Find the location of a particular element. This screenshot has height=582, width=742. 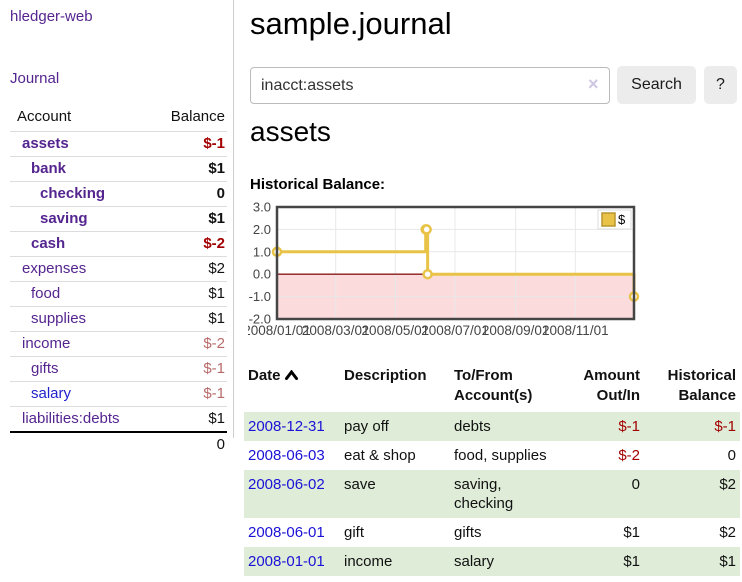

svg-text: 0.0 is located at coordinates (262, 274).